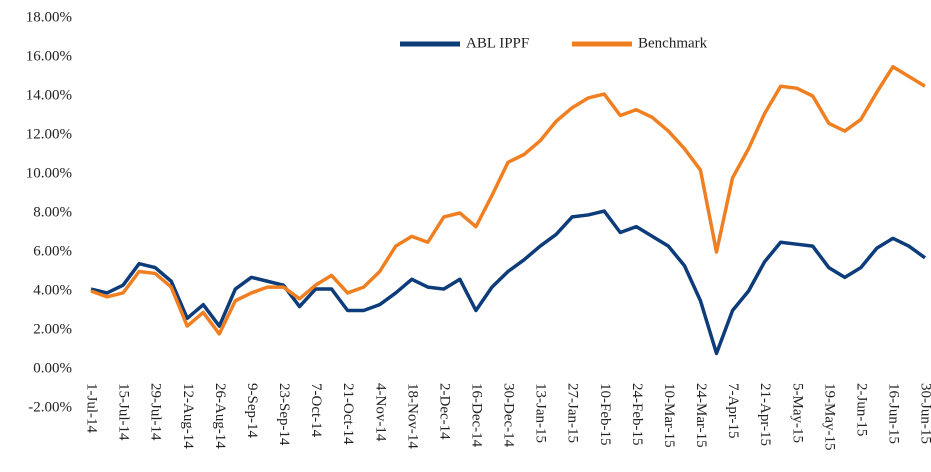 This screenshot has width=931, height=472. Describe the element at coordinates (380, 412) in the screenshot. I see `x-tick-label: 4-Nov-14` at that location.